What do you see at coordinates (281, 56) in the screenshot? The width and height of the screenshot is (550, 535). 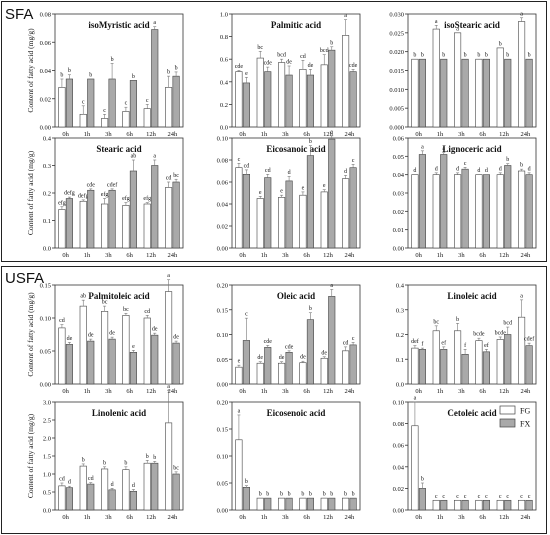 I see `palmitic-acid-letter-fg: bcd` at bounding box center [281, 56].